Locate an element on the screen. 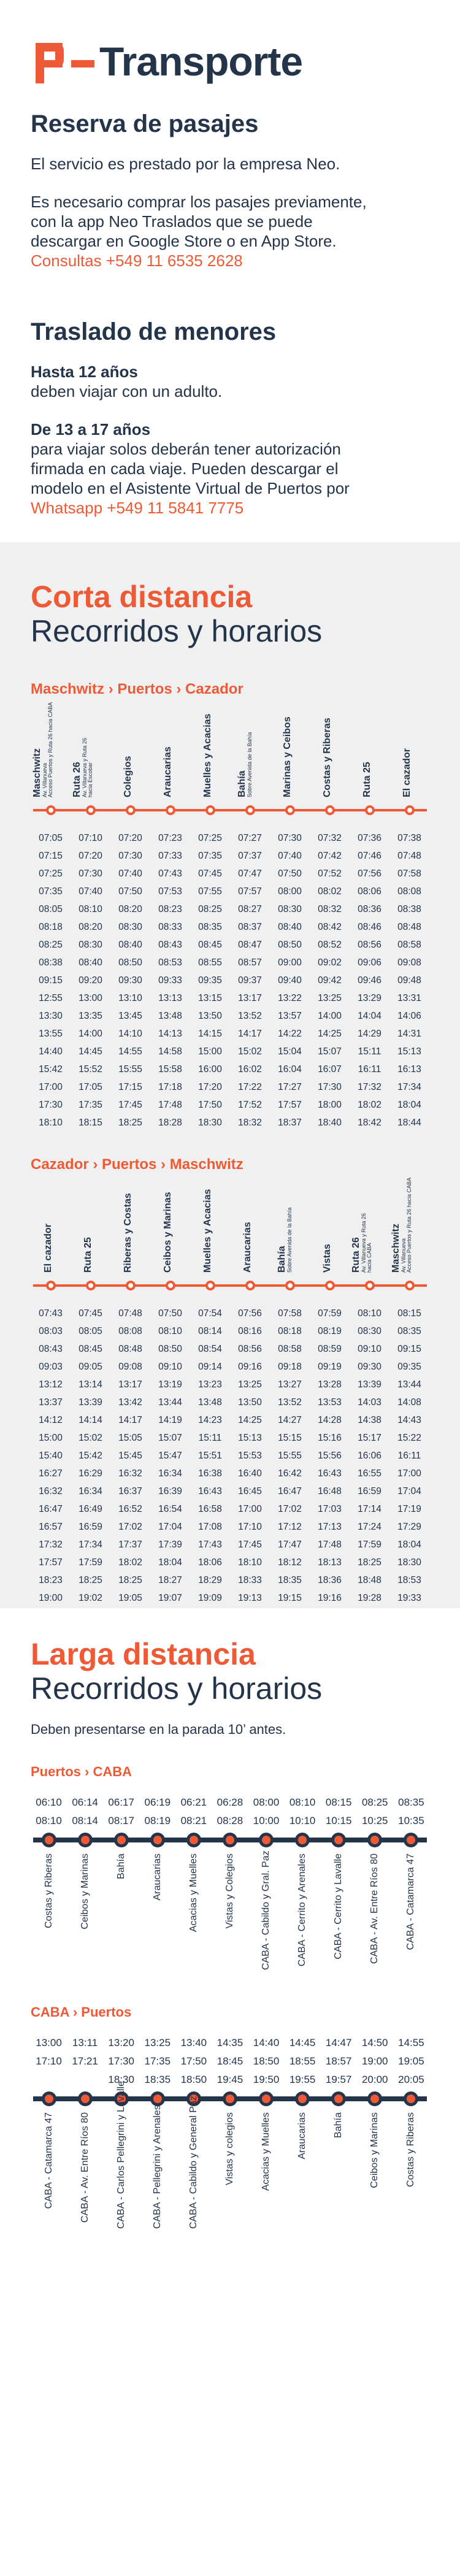 The image size is (460, 2576). time-cell: 17:10 is located at coordinates (49, 2061).